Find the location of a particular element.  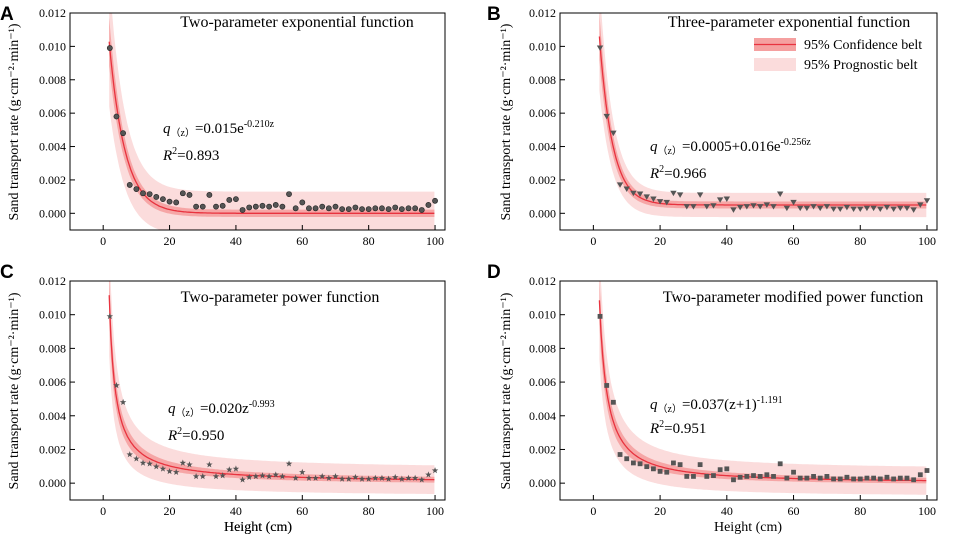

confidence-band is located at coordinates (272, 117).